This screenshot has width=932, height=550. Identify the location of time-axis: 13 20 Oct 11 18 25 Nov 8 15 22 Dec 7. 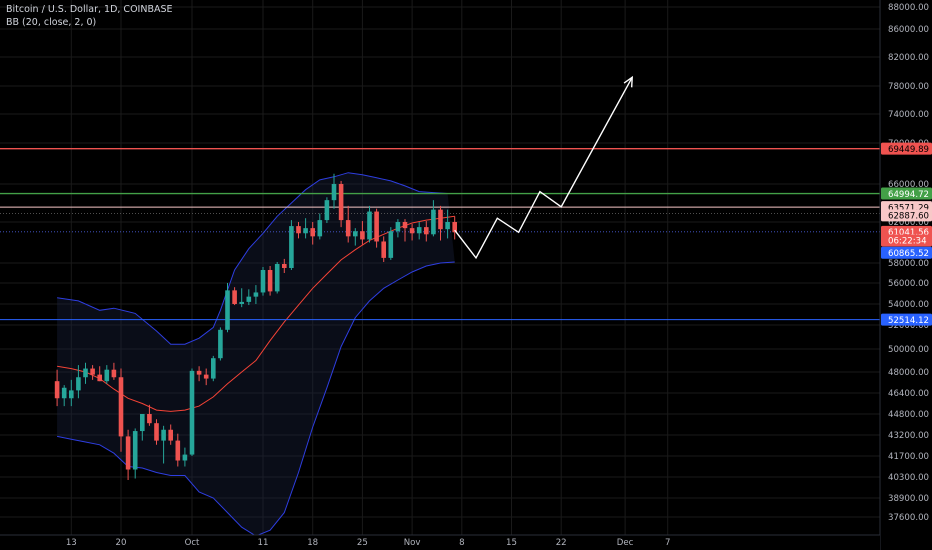
(440, 542).